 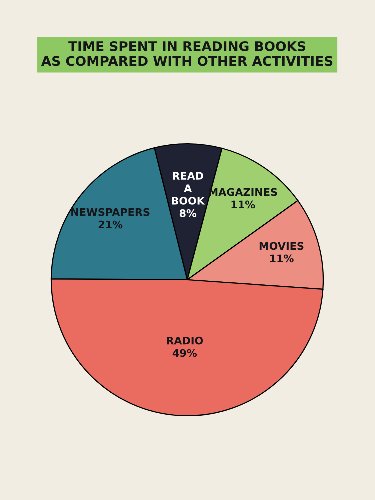 I want to click on slice-label: MOVIES, so click(x=282, y=246).